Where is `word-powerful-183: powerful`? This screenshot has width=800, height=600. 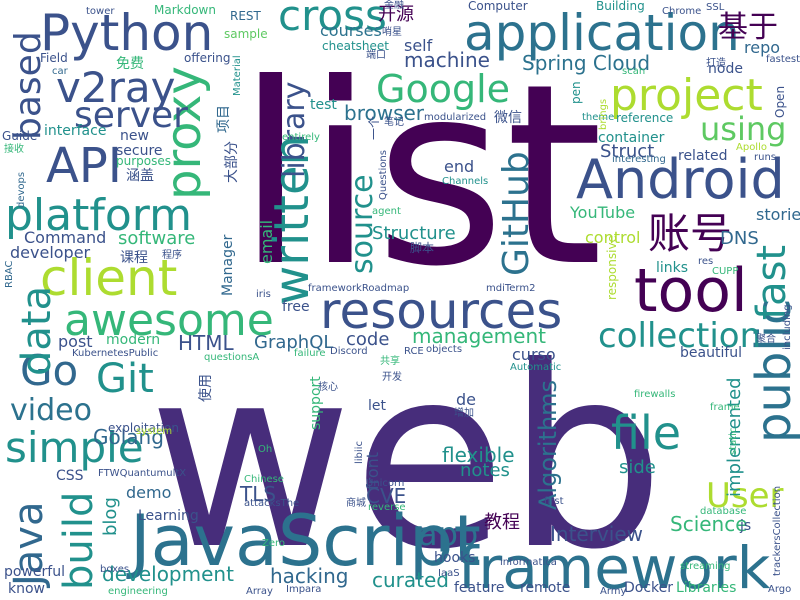 word-powerful-183: powerful is located at coordinates (34, 572).